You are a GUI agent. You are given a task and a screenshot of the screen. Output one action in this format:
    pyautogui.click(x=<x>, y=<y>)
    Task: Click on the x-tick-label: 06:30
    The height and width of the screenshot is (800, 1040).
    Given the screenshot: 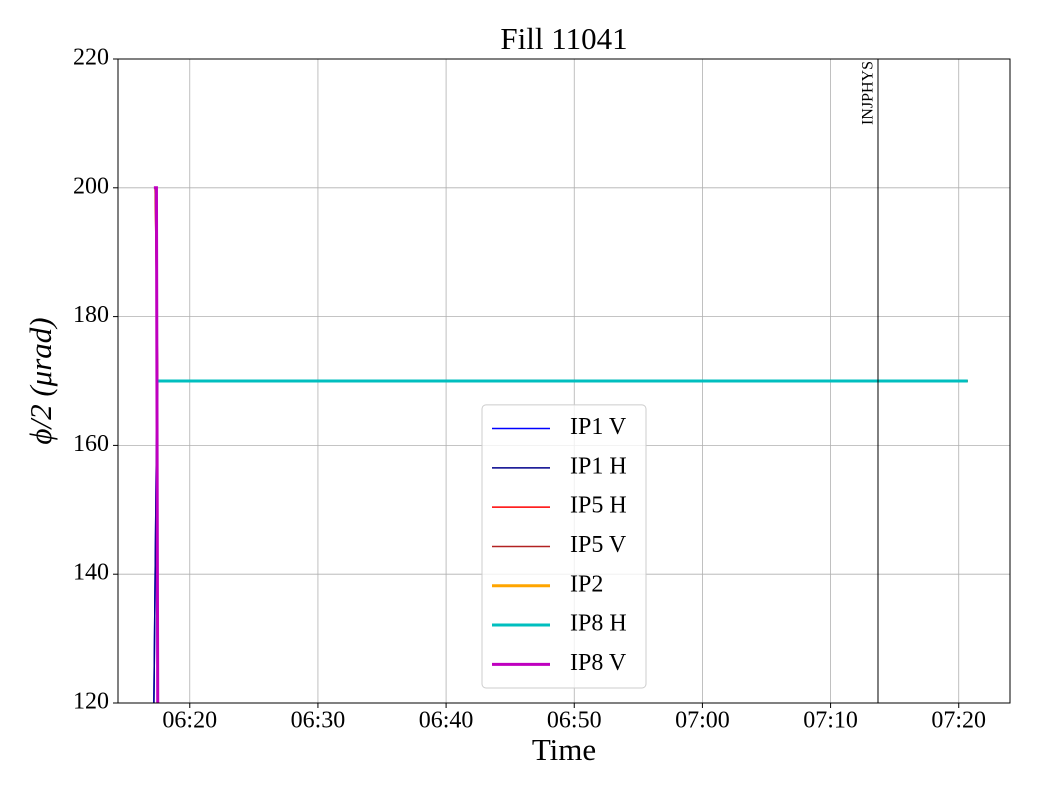 What is the action you would take?
    pyautogui.click(x=318, y=721)
    